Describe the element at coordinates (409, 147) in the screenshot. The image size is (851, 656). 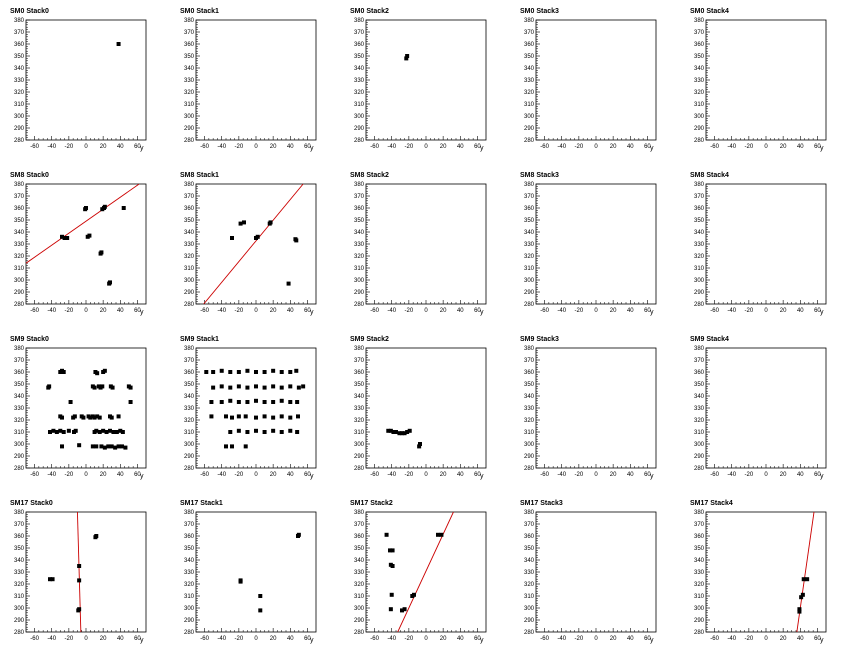
I see `x-tick-label: -20` at that location.